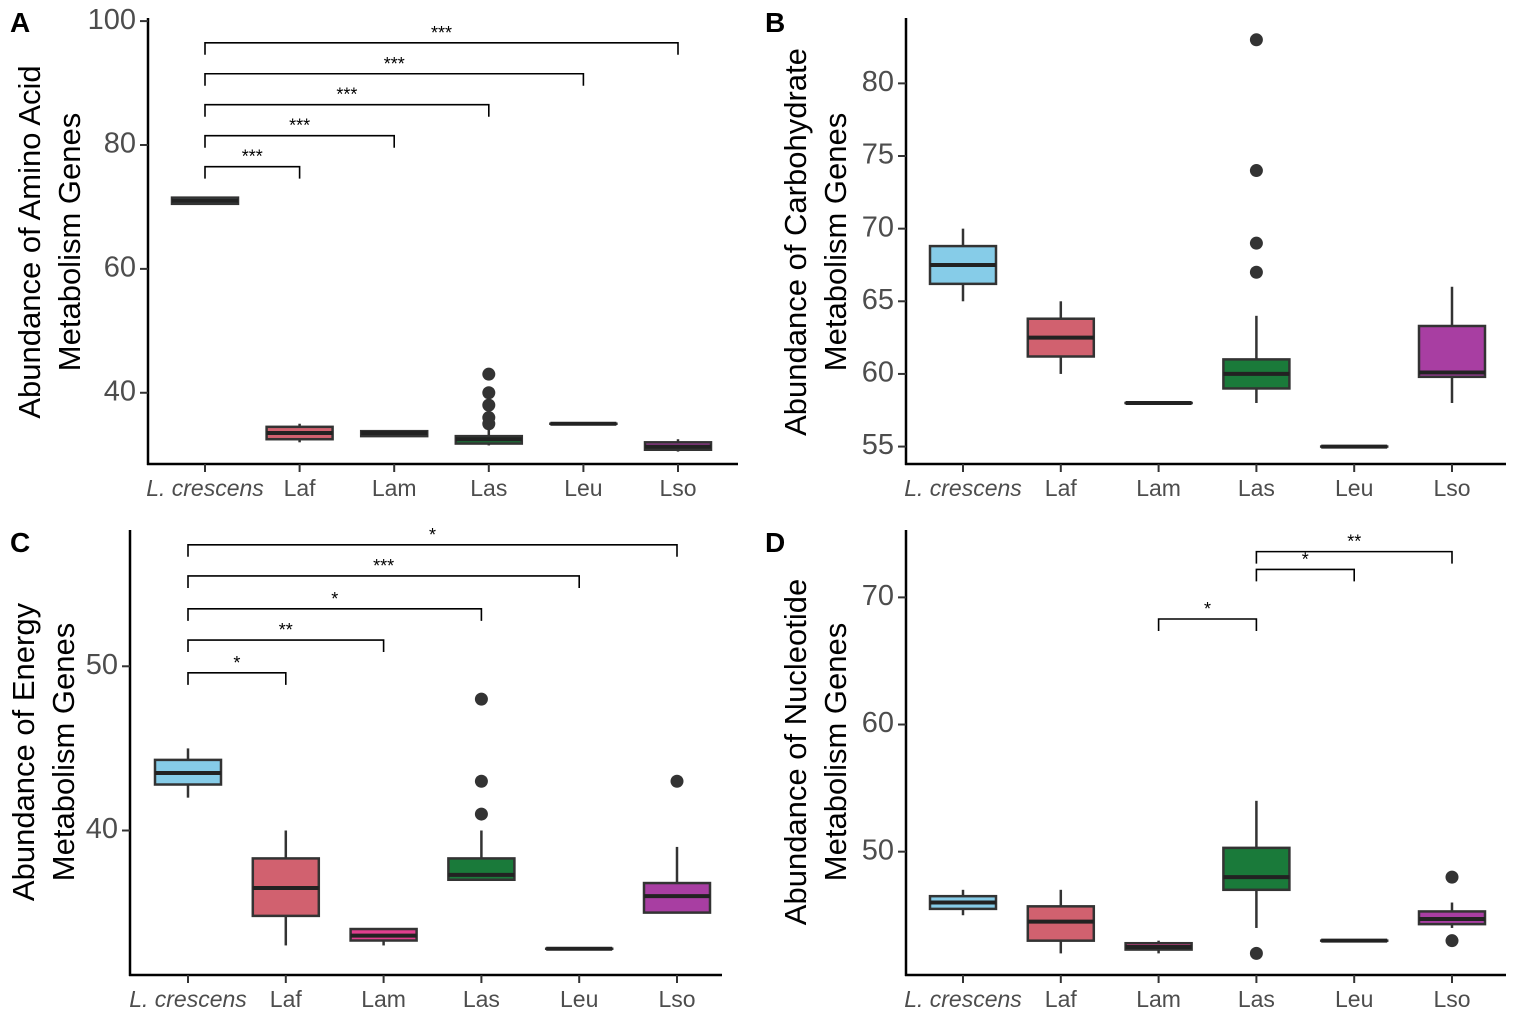 This screenshot has height=1014, width=1536. What do you see at coordinates (775, 542) in the screenshot?
I see `panel-d-letter: D` at bounding box center [775, 542].